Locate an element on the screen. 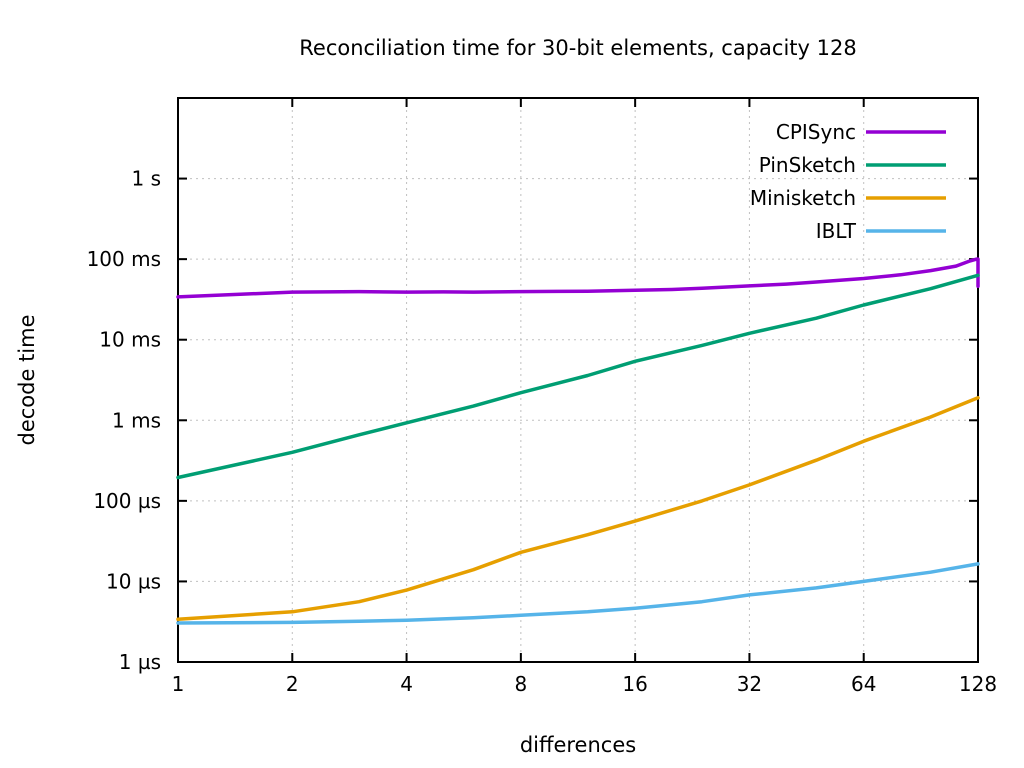 The height and width of the screenshot is (768, 1024). x-tick-label-4: 4 is located at coordinates (406, 684).